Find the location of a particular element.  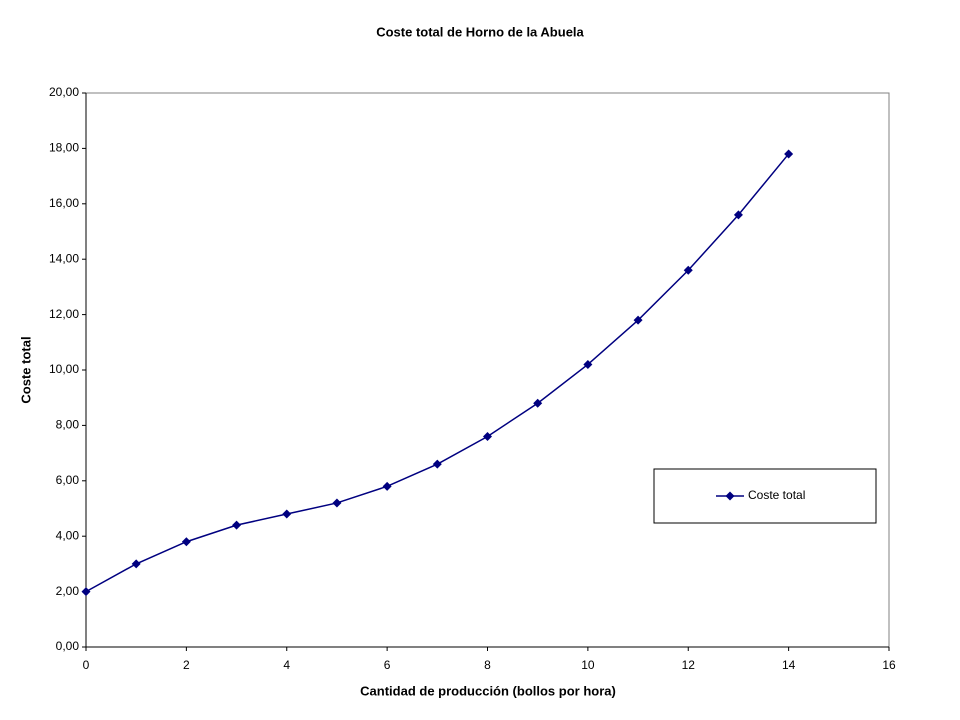

chart-title: Coste total de Horno de la Abuela is located at coordinates (480, 31).